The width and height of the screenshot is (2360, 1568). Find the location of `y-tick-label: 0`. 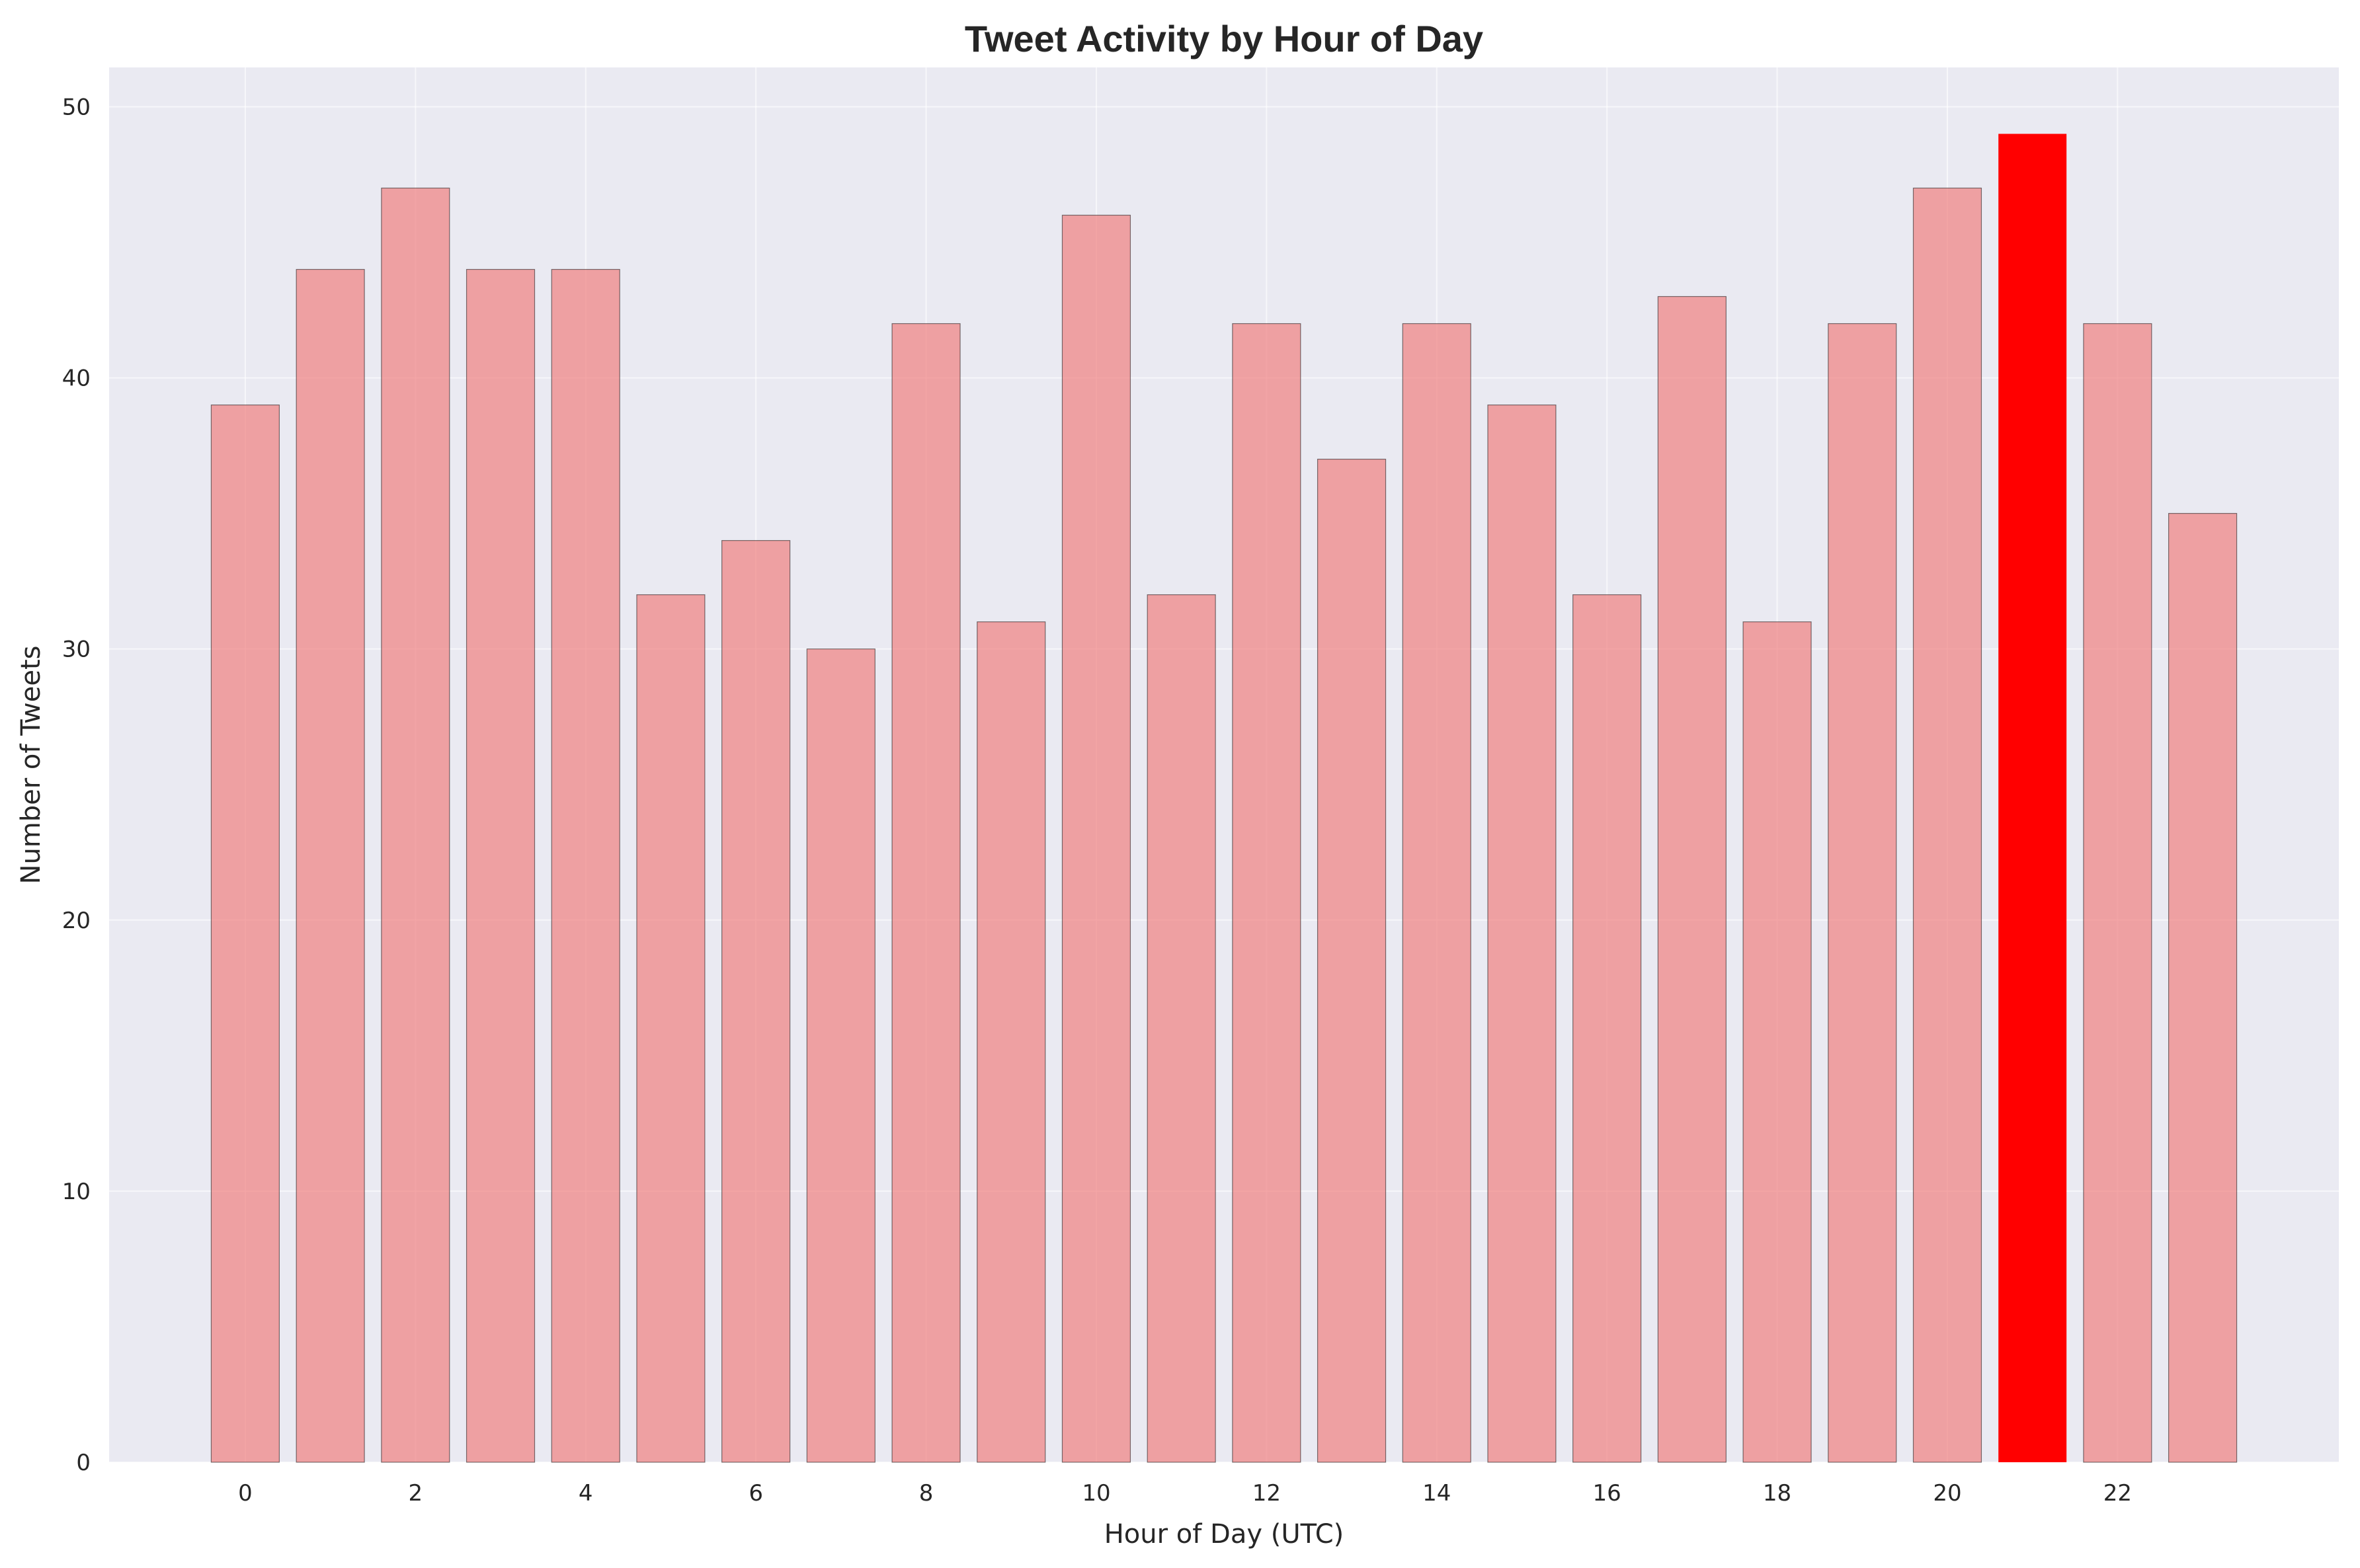

y-tick-label: 0 is located at coordinates (83, 1463).